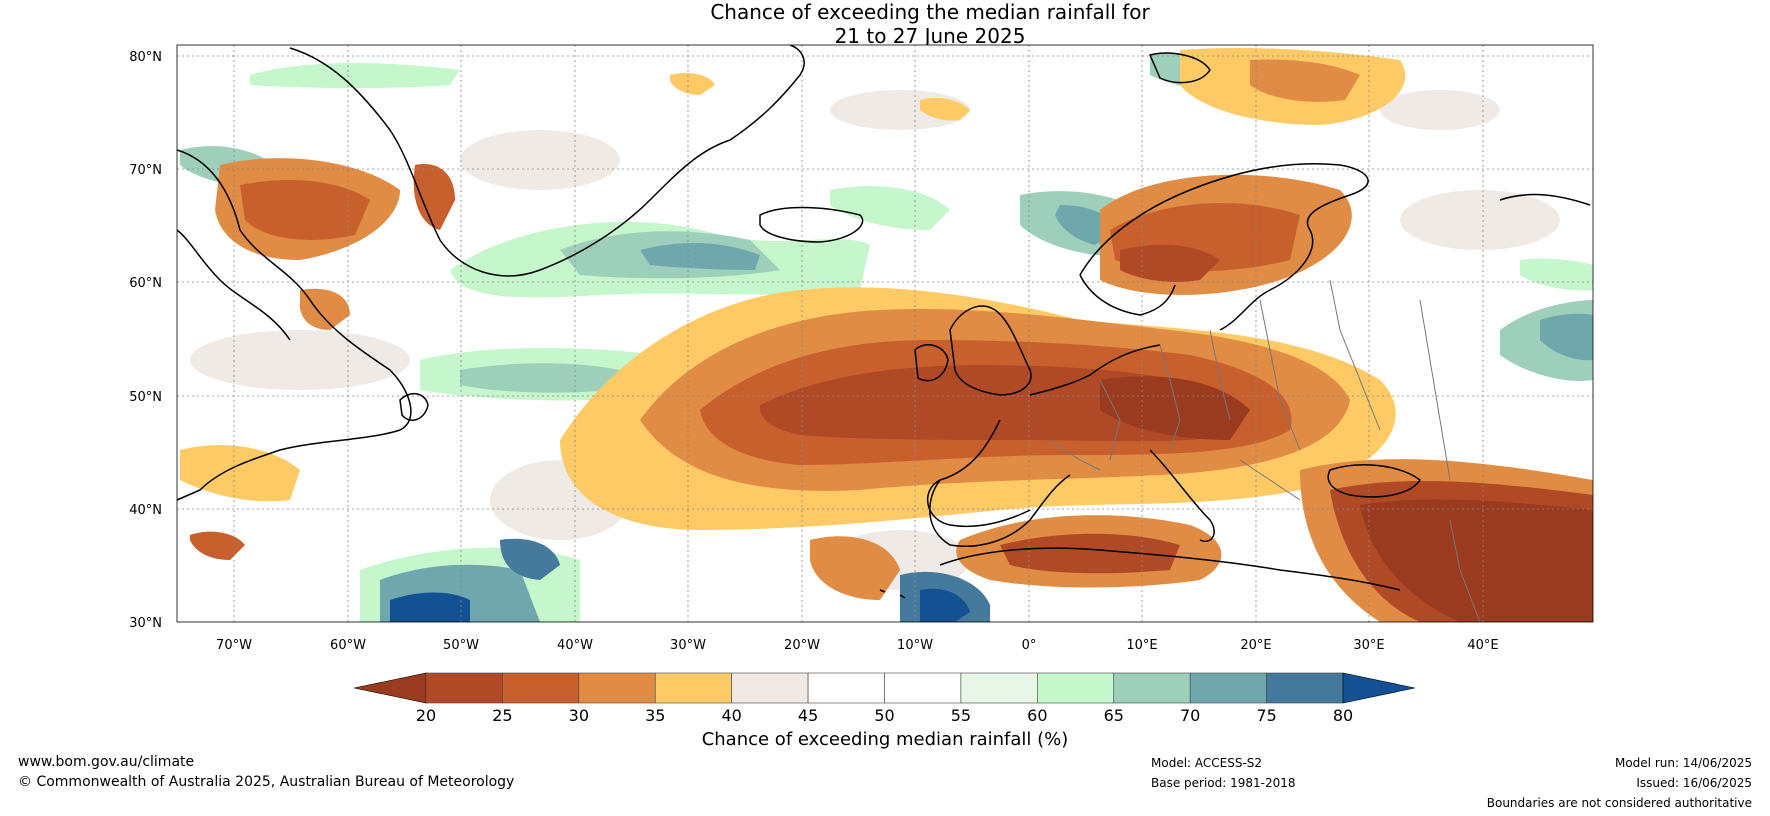  What do you see at coordinates (1043, 436) in the screenshot?
I see `western-europe-coast` at bounding box center [1043, 436].